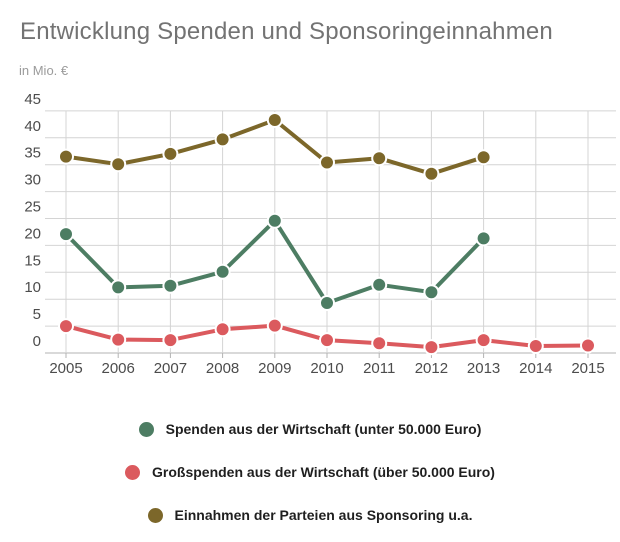 The height and width of the screenshot is (542, 620). What do you see at coordinates (535, 368) in the screenshot?
I see `svg-text: 2014` at bounding box center [535, 368].